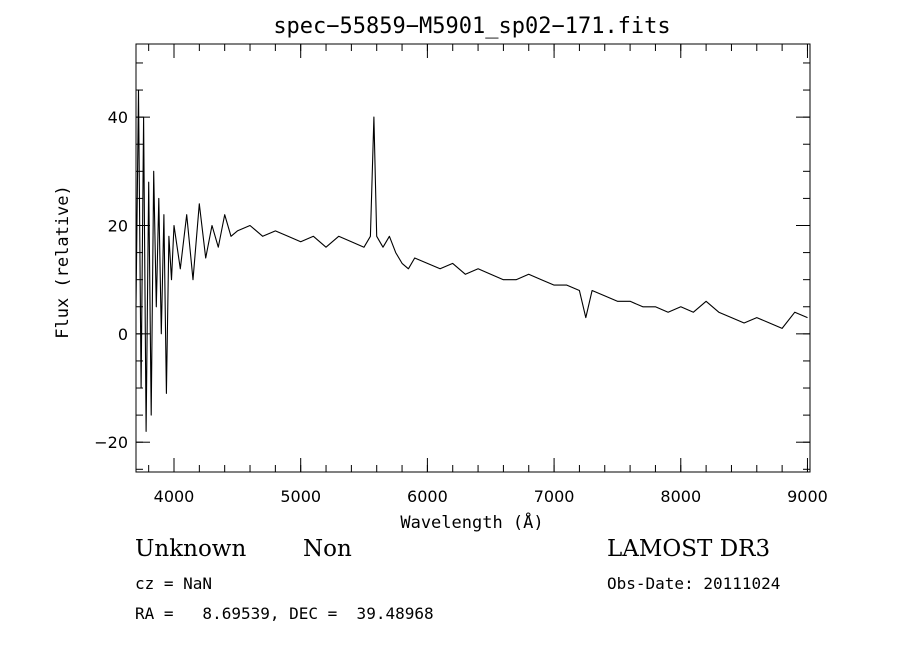 This screenshot has width=900, height=649. Describe the element at coordinates (63, 262) in the screenshot. I see `y-axis-label: Flux (relative)` at that location.